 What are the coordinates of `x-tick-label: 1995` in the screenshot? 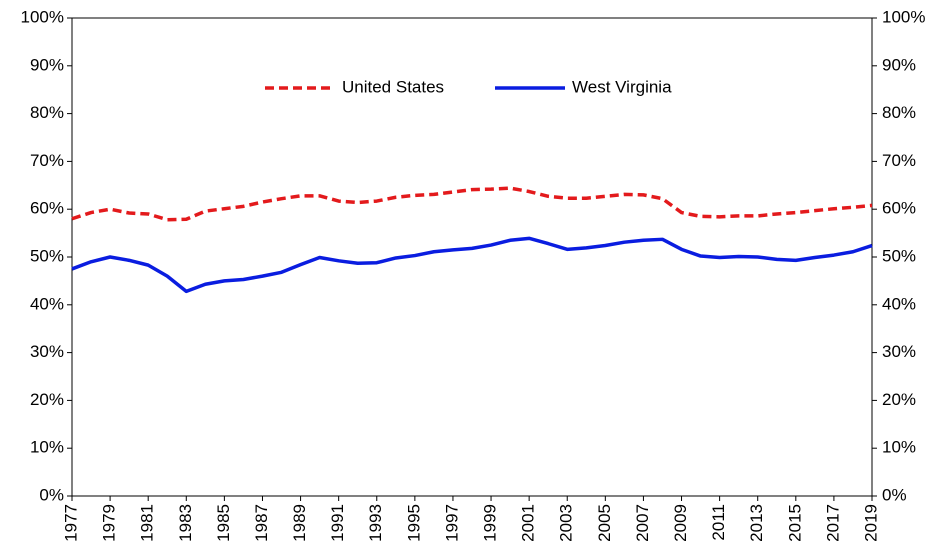 It's located at (413, 523).